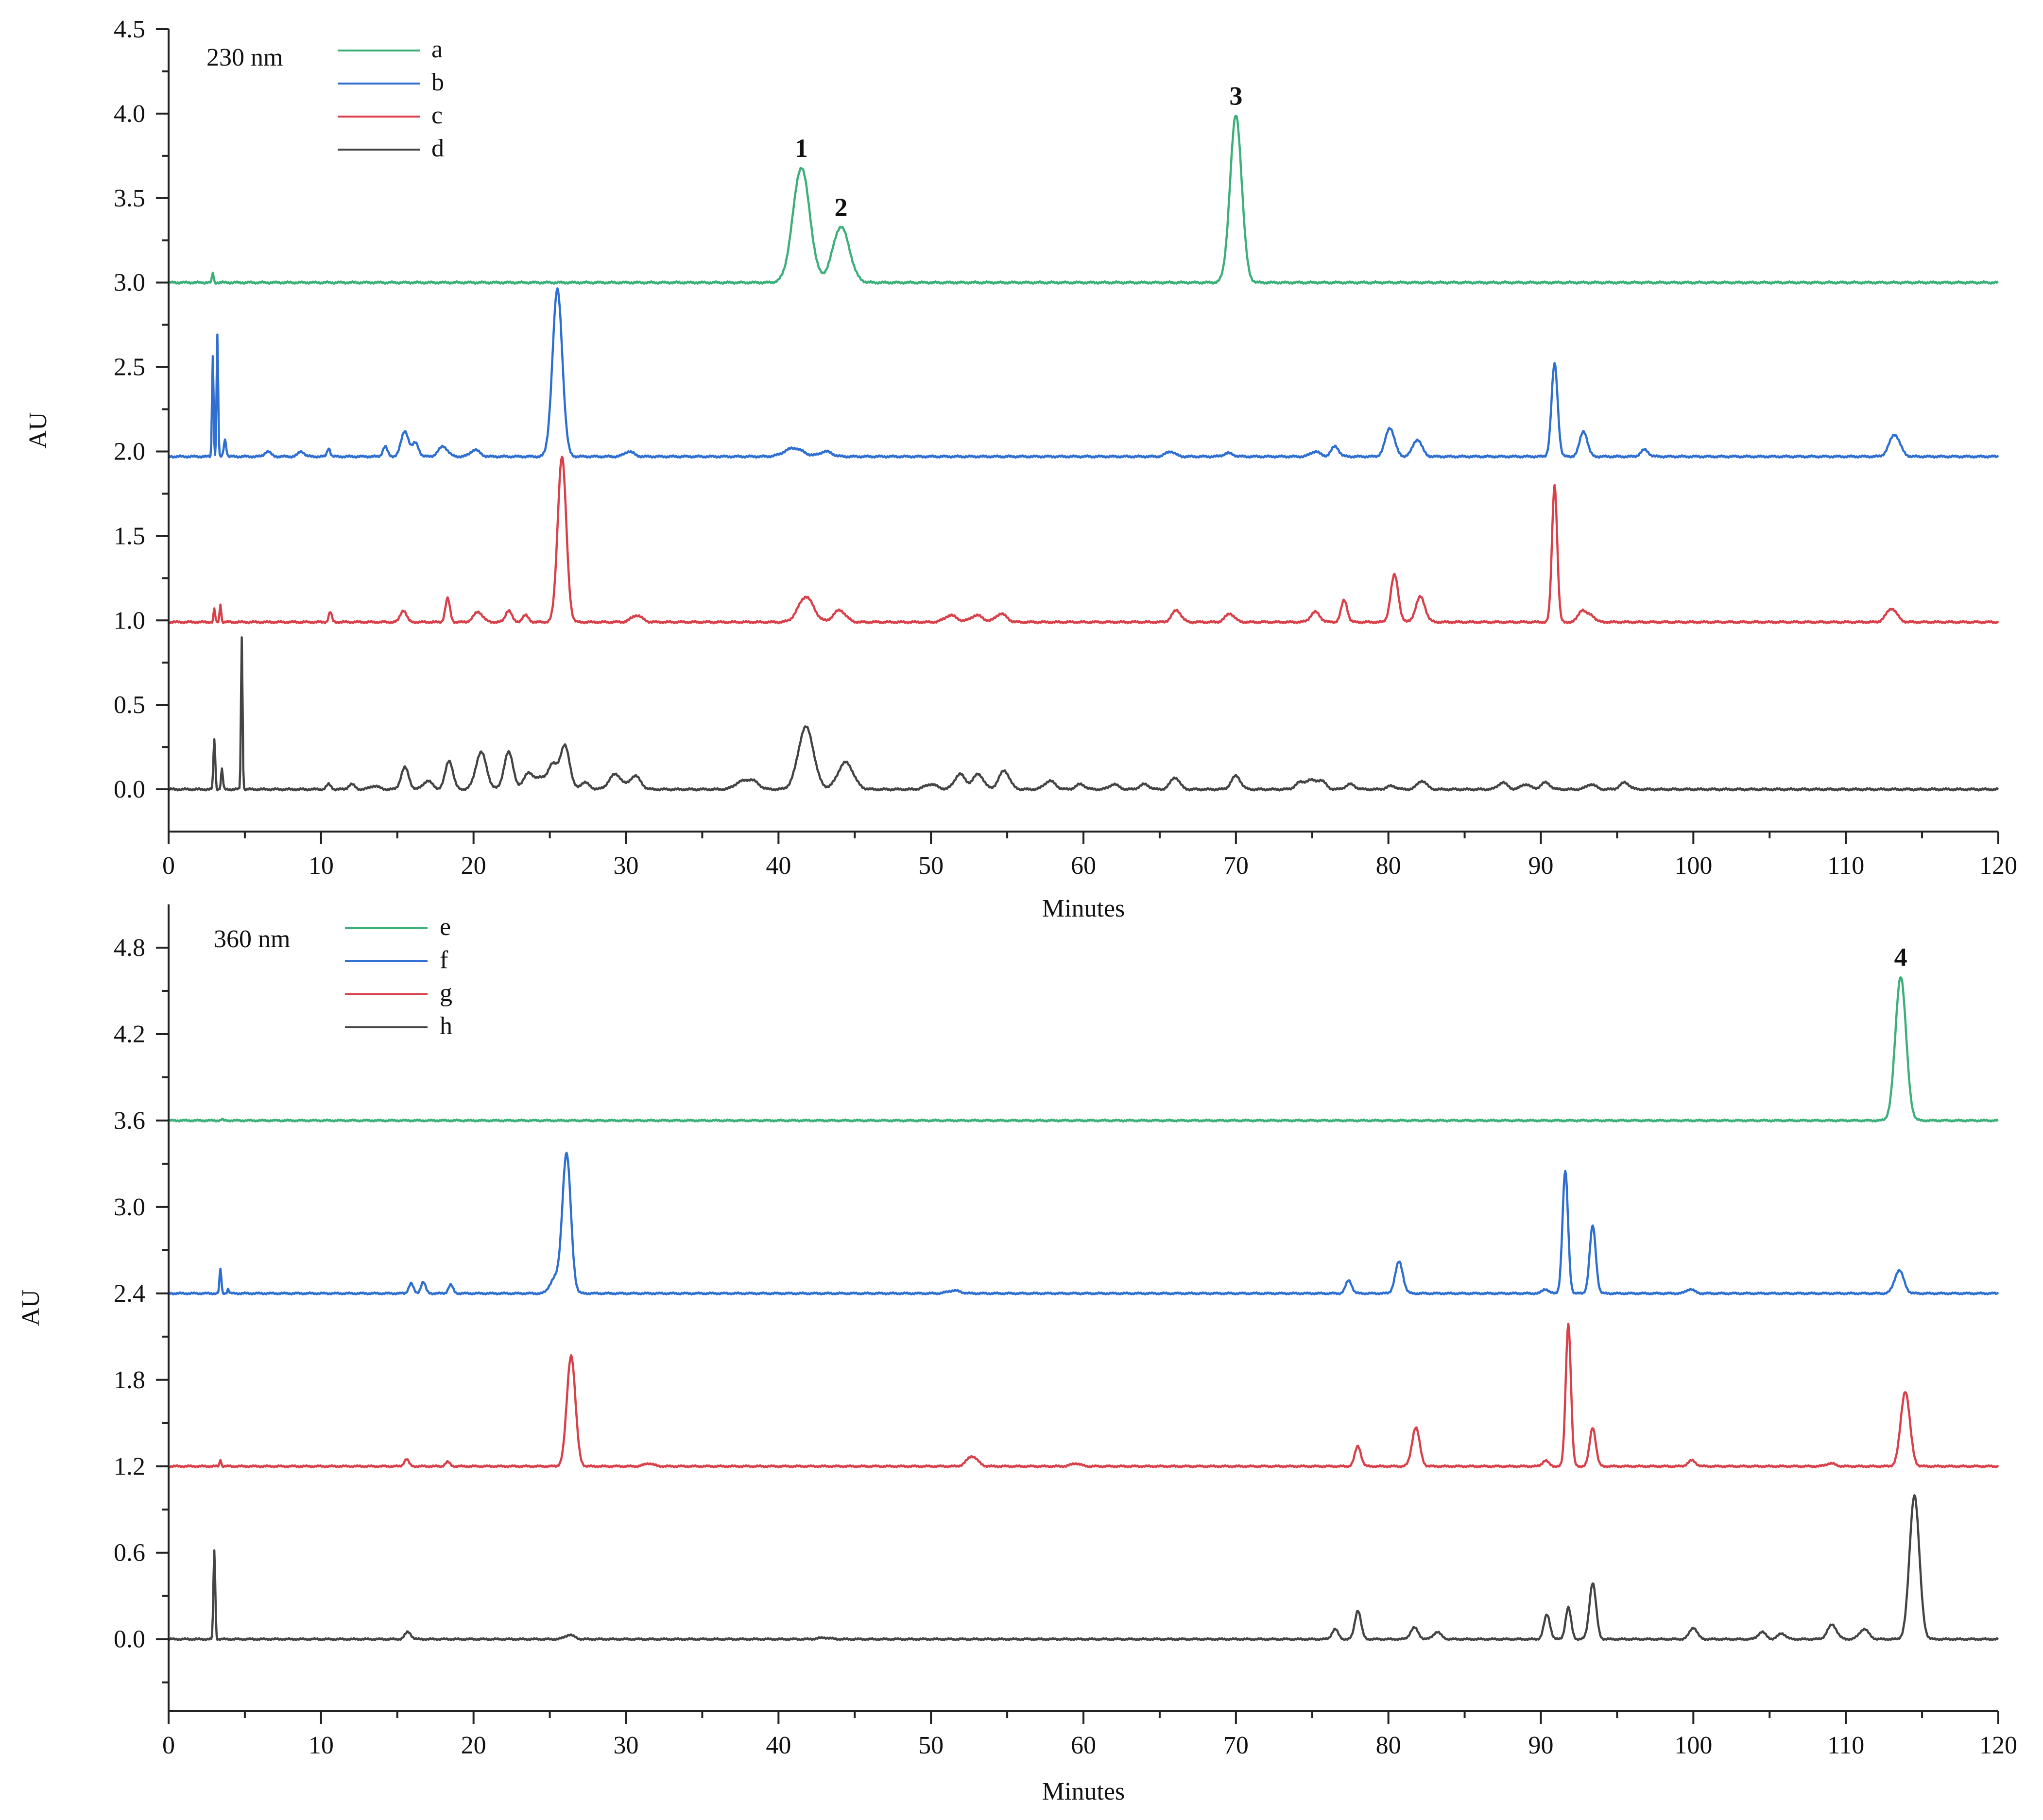 Image resolution: width=2043 pixels, height=1820 pixels. I want to click on peak-label-2: 2, so click(841, 207).